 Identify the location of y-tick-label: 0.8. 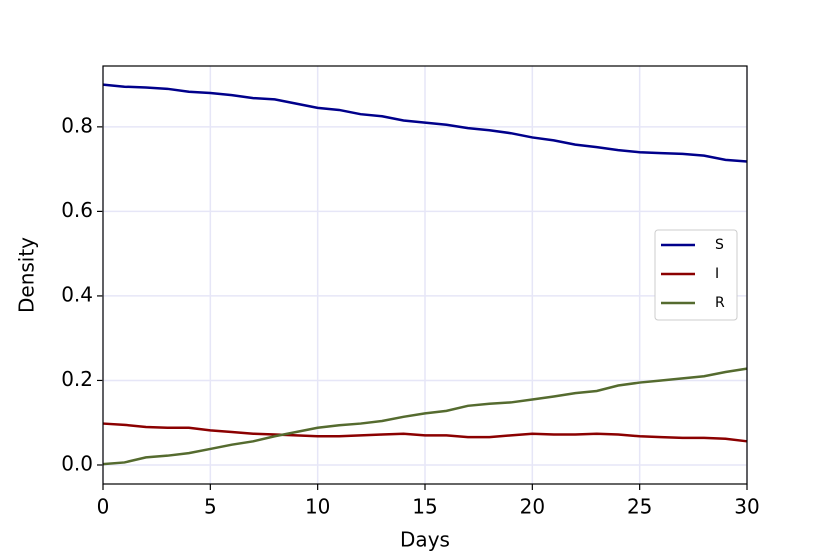
(77, 125).